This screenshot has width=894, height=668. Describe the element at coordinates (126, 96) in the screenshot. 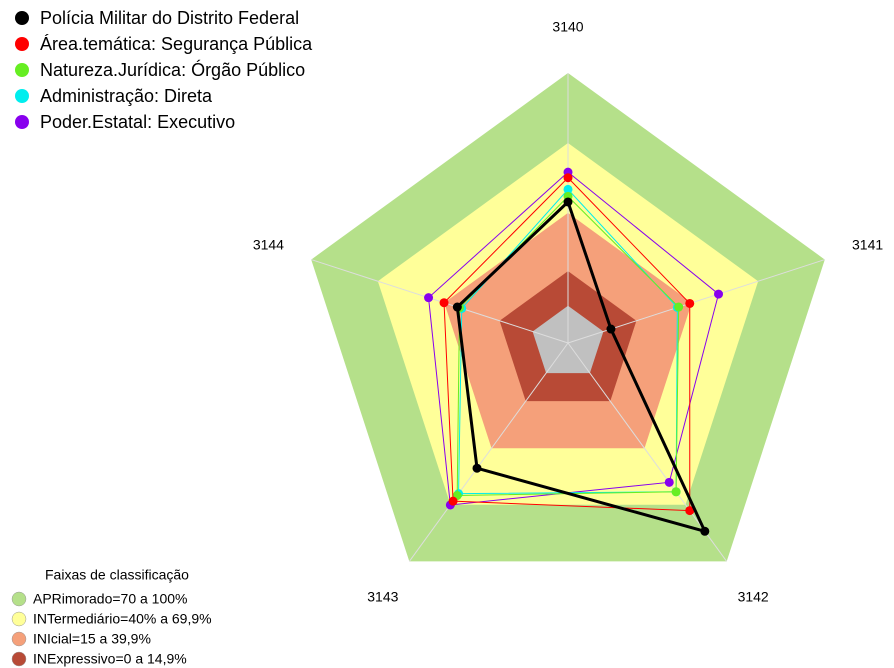

I see `legend-label: Administração: Direta` at that location.